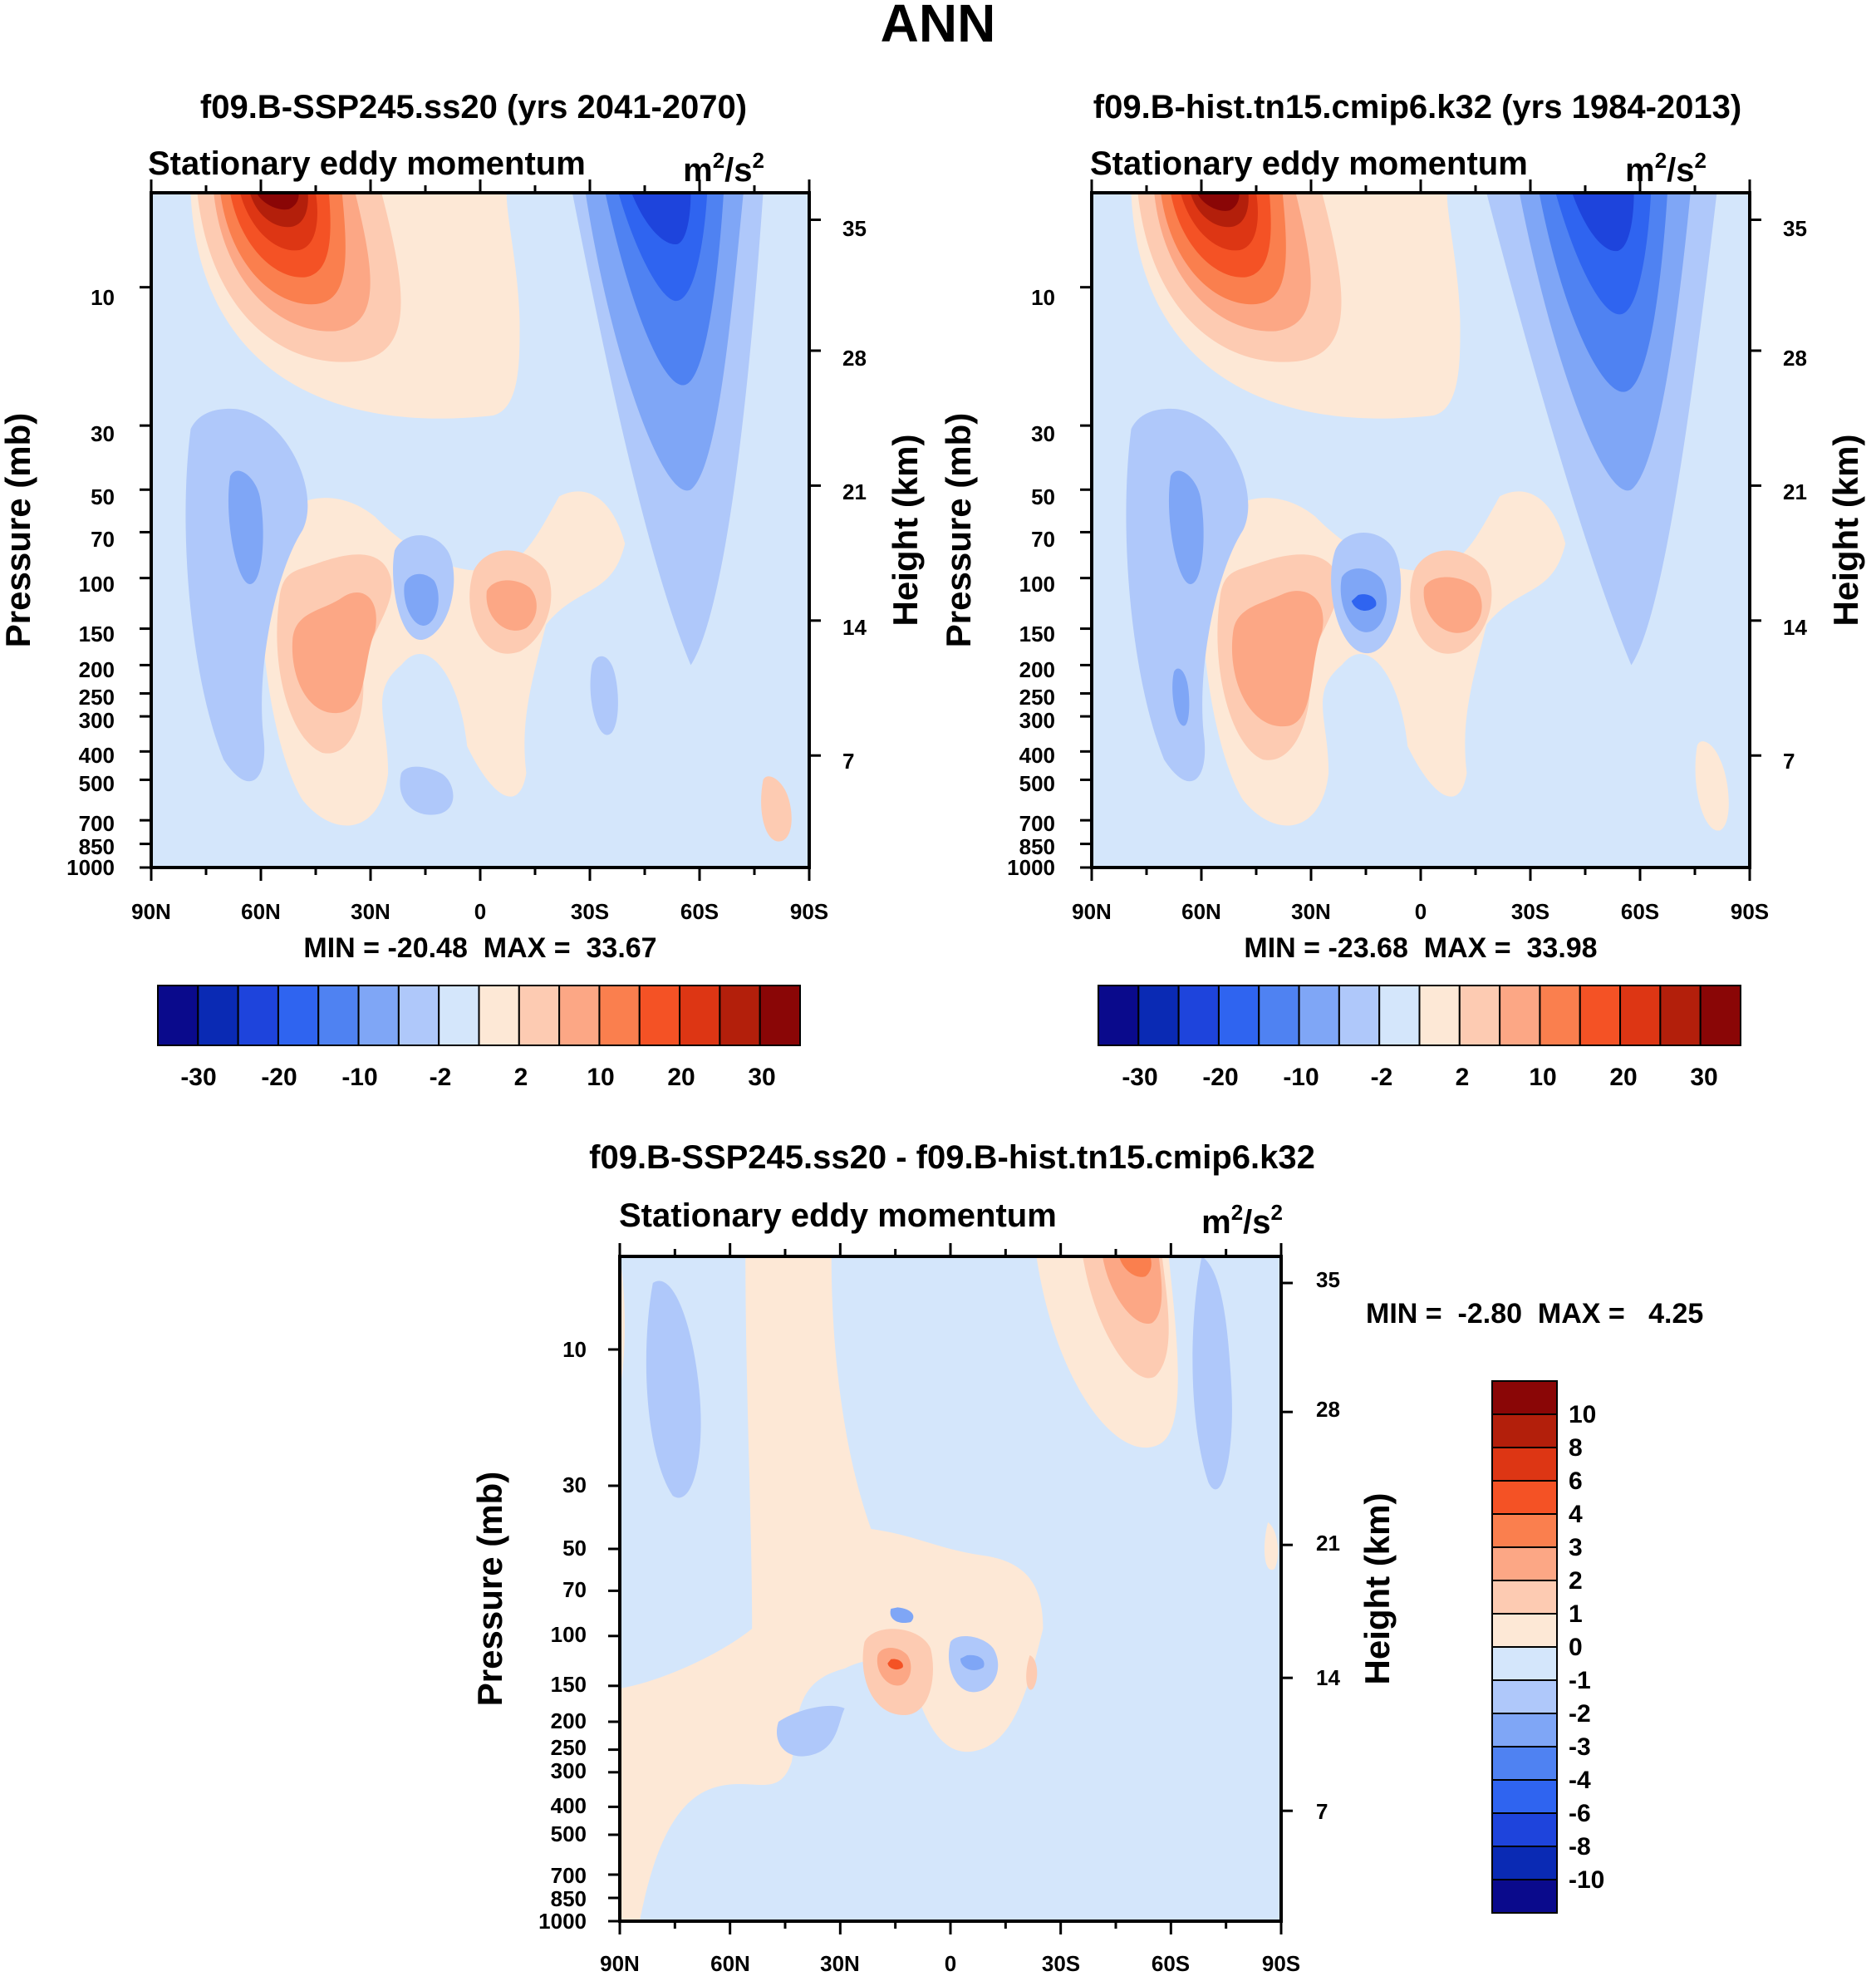 This screenshot has height=1981, width=1876. I want to click on figure-title: ANN, so click(938, 26).